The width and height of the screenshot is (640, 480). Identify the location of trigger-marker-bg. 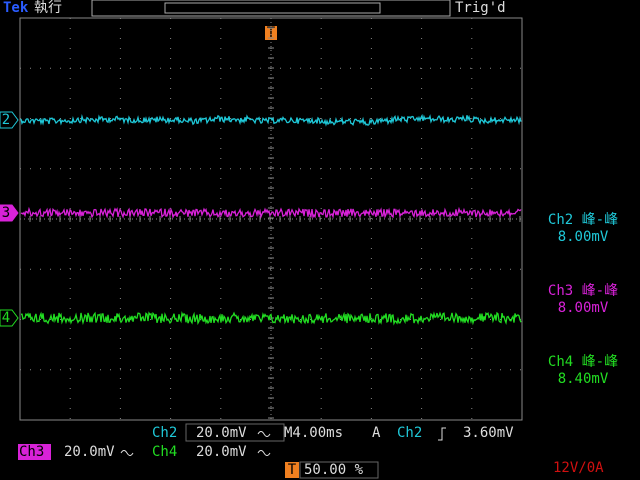
(271, 33).